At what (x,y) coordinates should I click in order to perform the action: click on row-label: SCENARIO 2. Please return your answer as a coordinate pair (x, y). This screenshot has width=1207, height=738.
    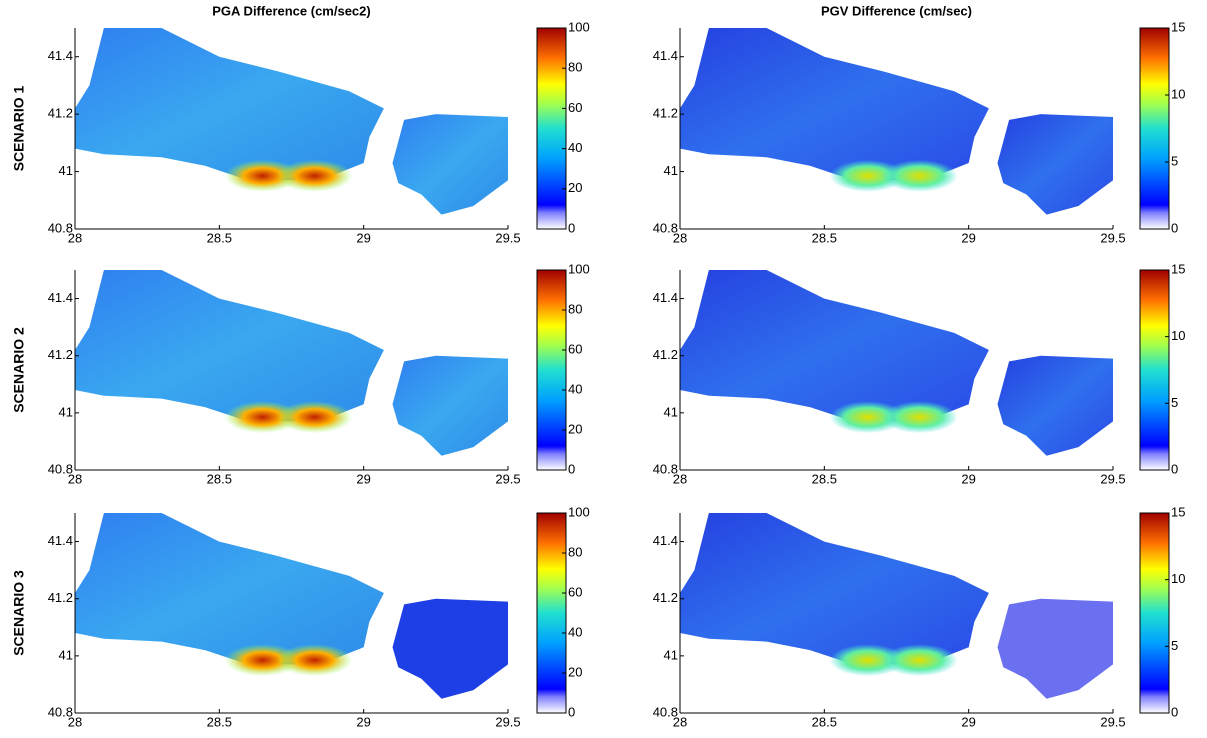
    Looking at the image, I should click on (19, 370).